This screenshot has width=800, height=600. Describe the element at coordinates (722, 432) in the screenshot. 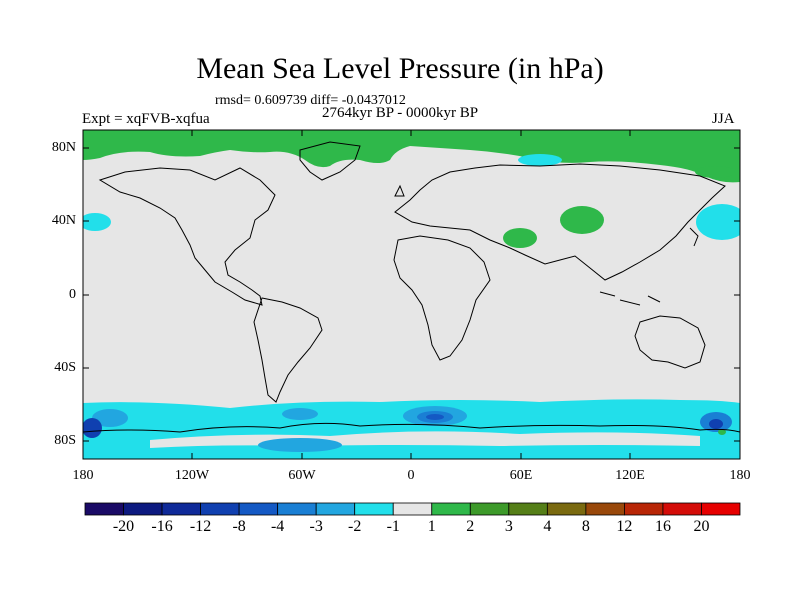

I see `antarctic-green-speck` at that location.